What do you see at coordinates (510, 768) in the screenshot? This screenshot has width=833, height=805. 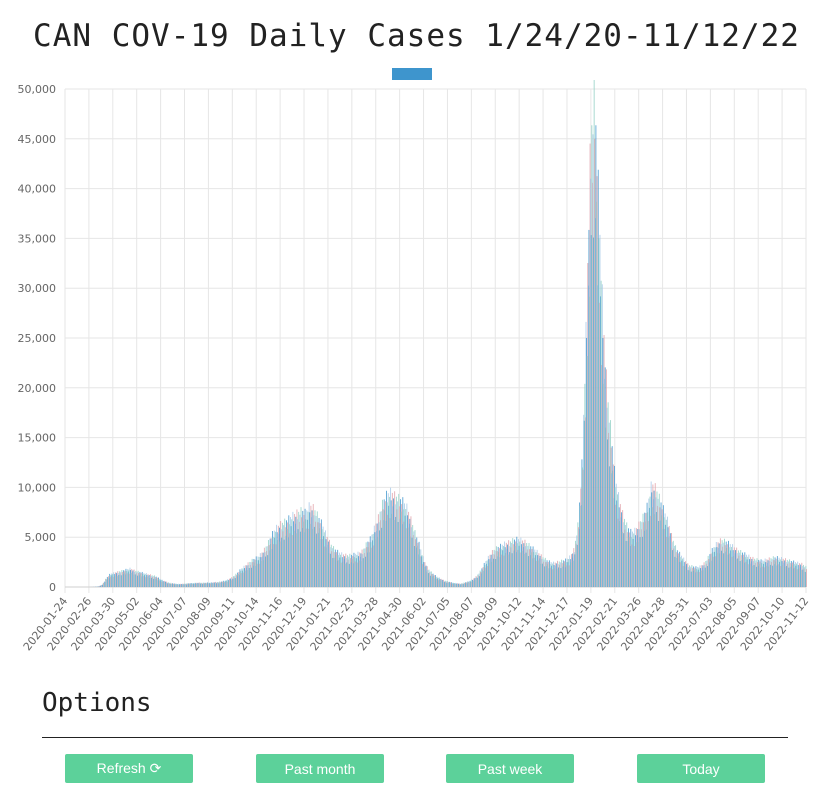 I see `past-week-button: Past week` at bounding box center [510, 768].